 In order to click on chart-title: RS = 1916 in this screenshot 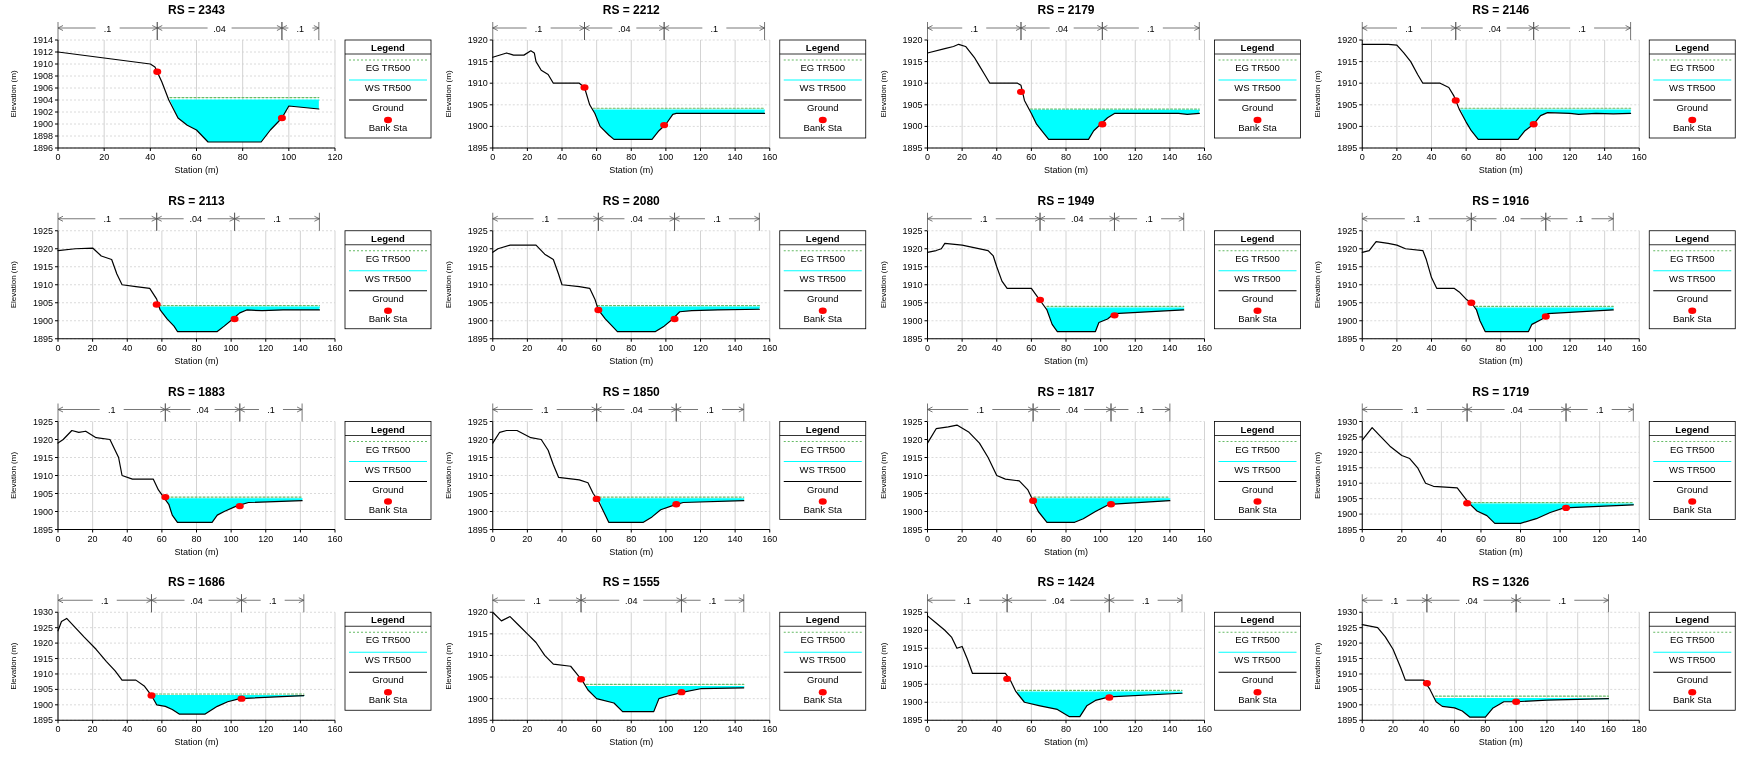, I will do `click(1501, 200)`.